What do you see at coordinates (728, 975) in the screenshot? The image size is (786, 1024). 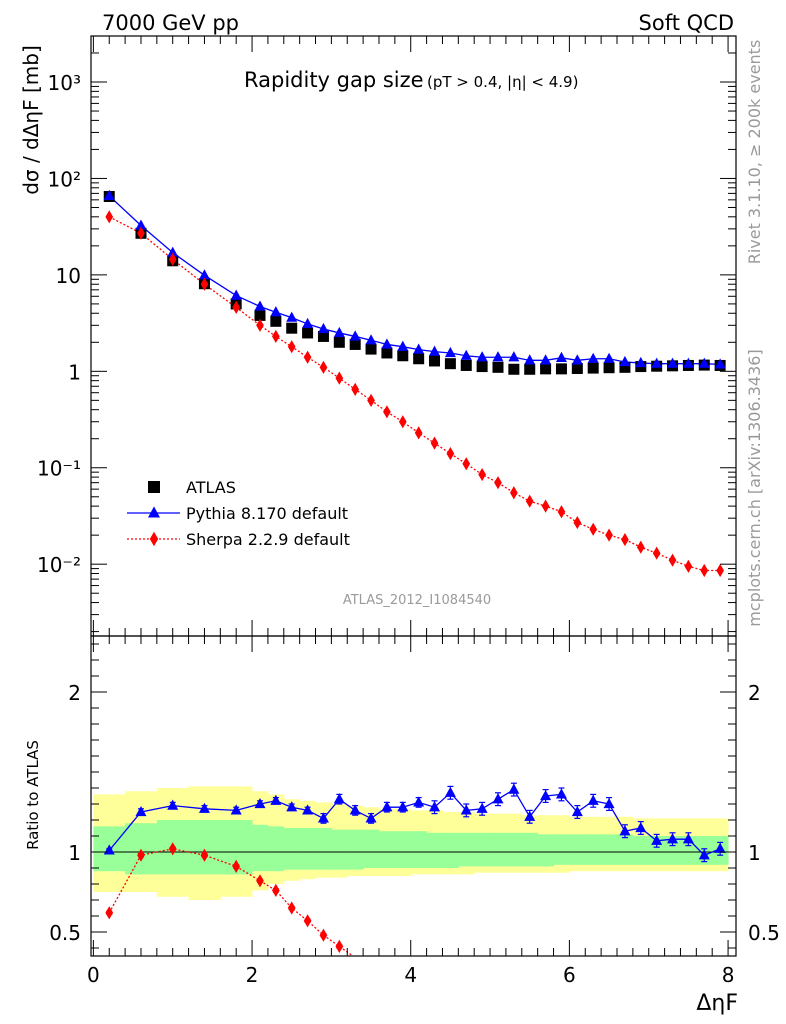 I see `x-tick-label: 8` at bounding box center [728, 975].